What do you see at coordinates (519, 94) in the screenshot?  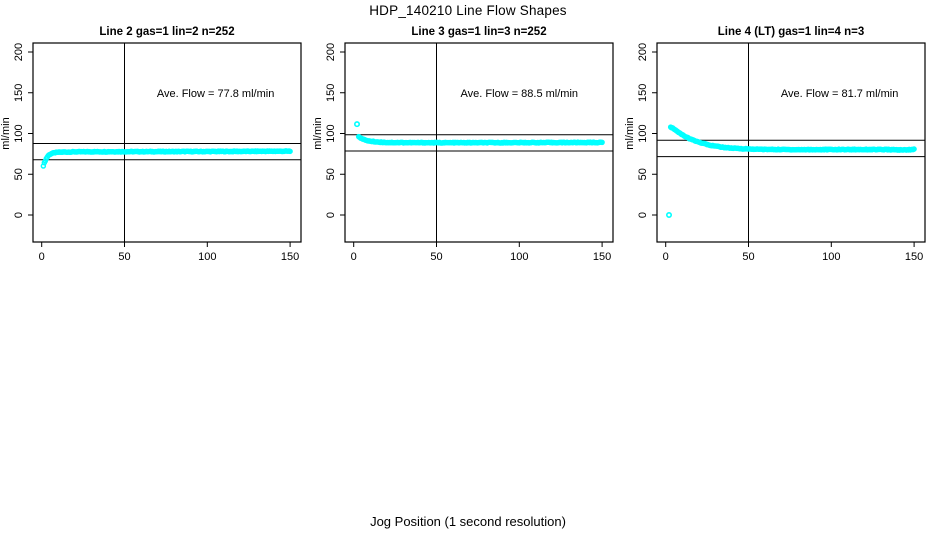 I see `ave-flow-annotation: Ave. Flow = 88.5 ml/min` at bounding box center [519, 94].